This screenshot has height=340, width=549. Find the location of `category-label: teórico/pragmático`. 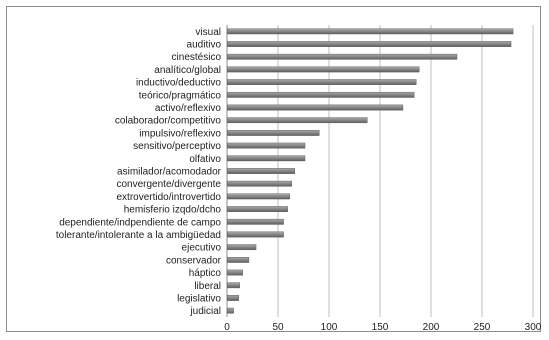

category-label: teórico/pragmático is located at coordinates (180, 95).